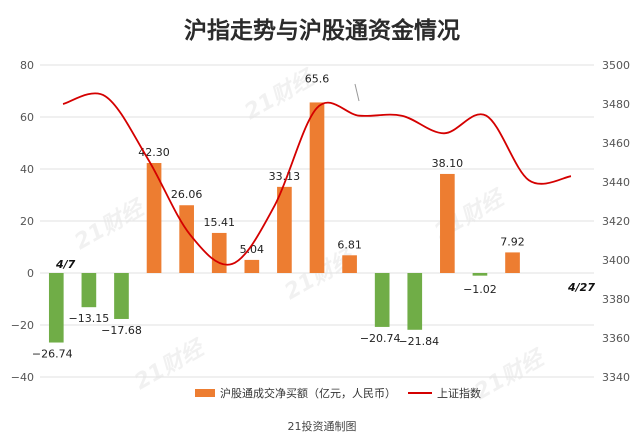  Describe the element at coordinates (52, 354) in the screenshot. I see `bar-value-label: −26.74` at that location.